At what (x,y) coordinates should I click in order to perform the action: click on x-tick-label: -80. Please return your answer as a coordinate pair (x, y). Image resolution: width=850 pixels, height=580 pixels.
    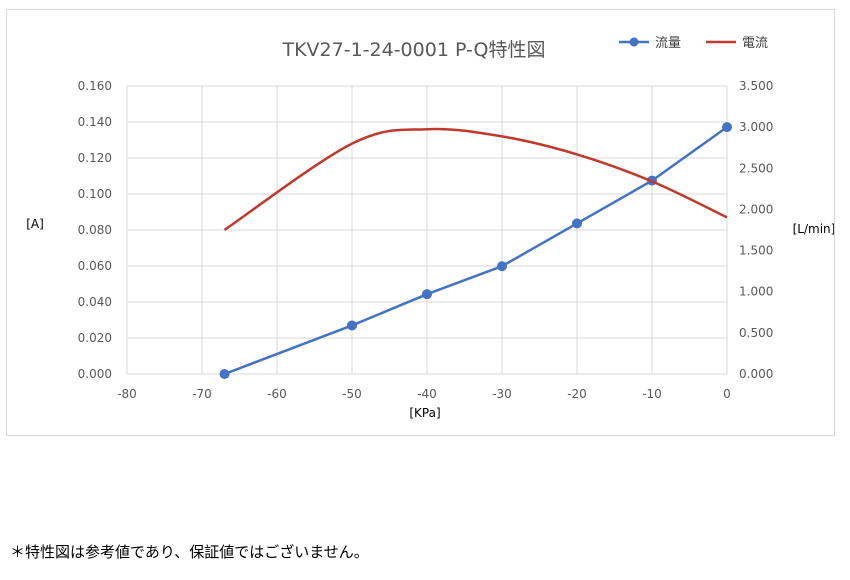
    Looking at the image, I should click on (127, 394).